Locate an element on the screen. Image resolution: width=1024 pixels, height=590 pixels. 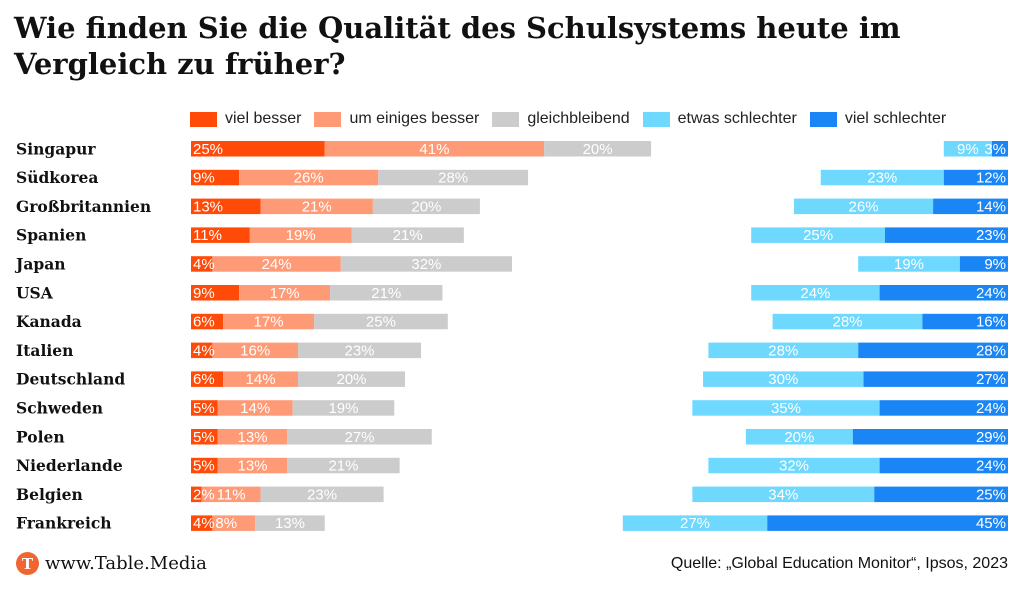
category-label: Japan is located at coordinates (40, 263).